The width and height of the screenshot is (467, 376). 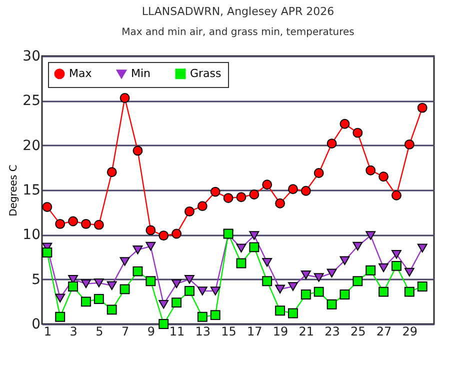 What do you see at coordinates (31, 56) in the screenshot?
I see `y-tick-label: 30` at bounding box center [31, 56].